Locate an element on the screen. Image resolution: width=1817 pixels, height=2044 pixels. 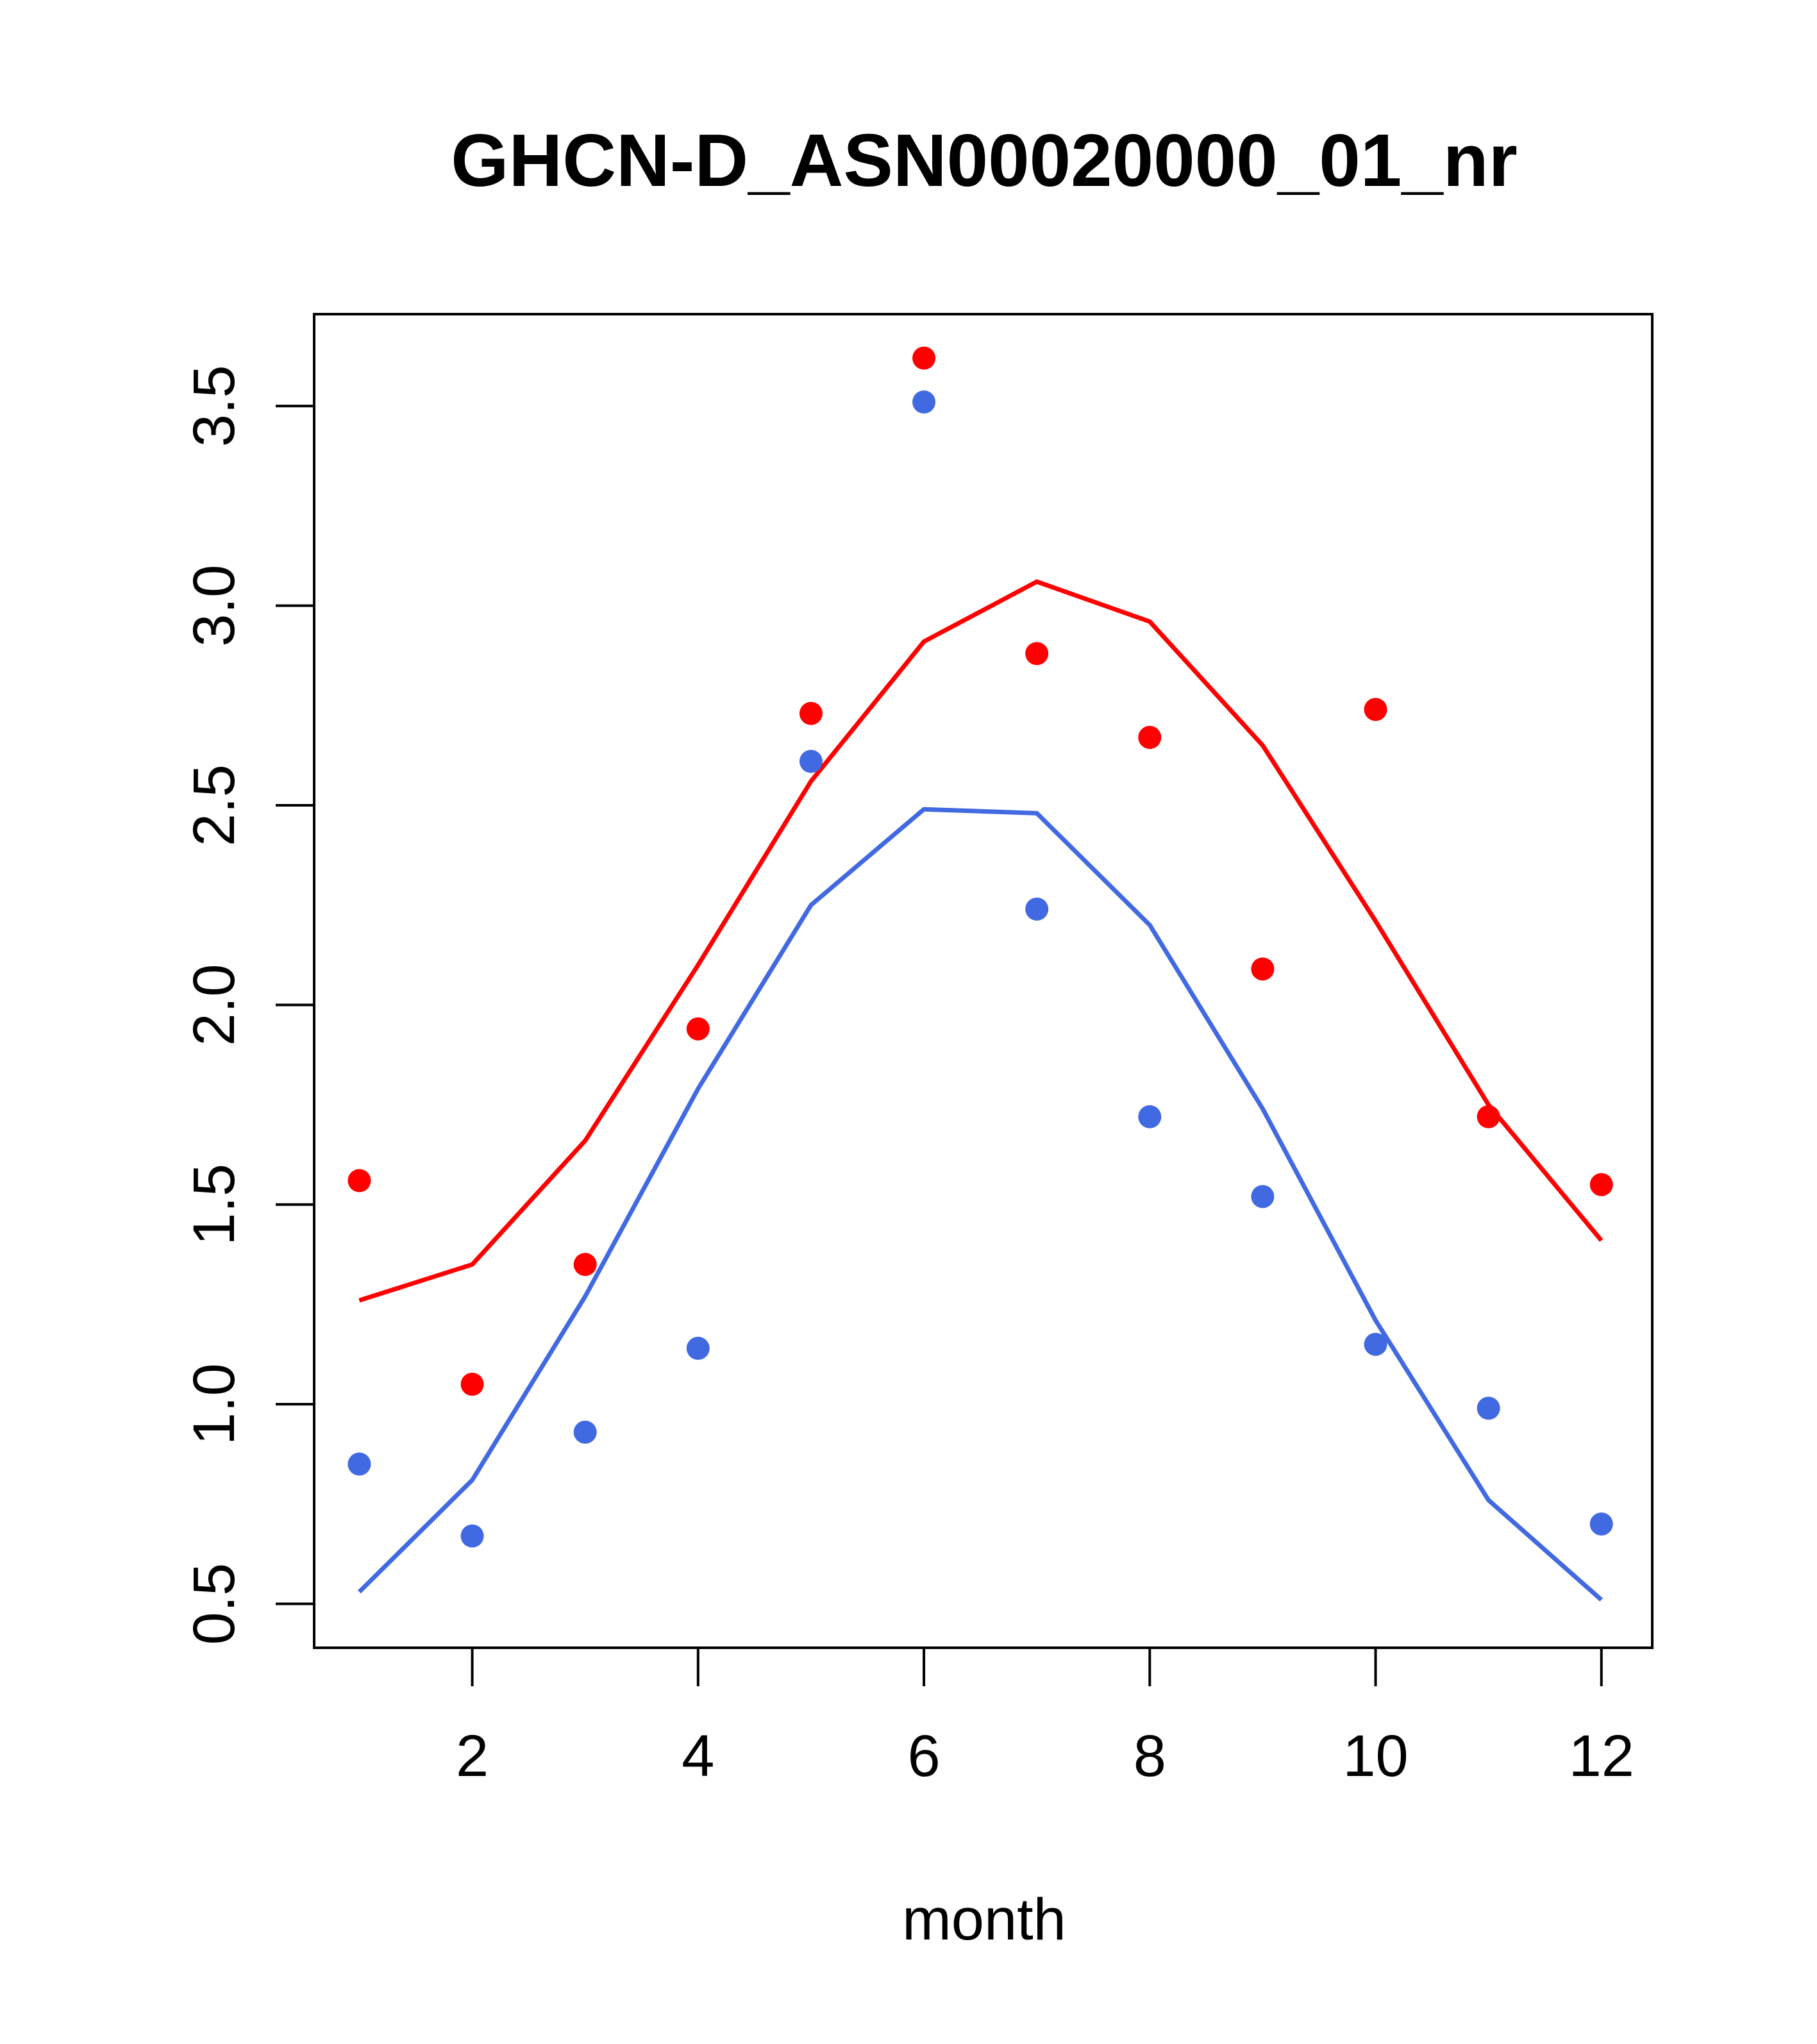
y-tick-label: 0.5 is located at coordinates (214, 1604).